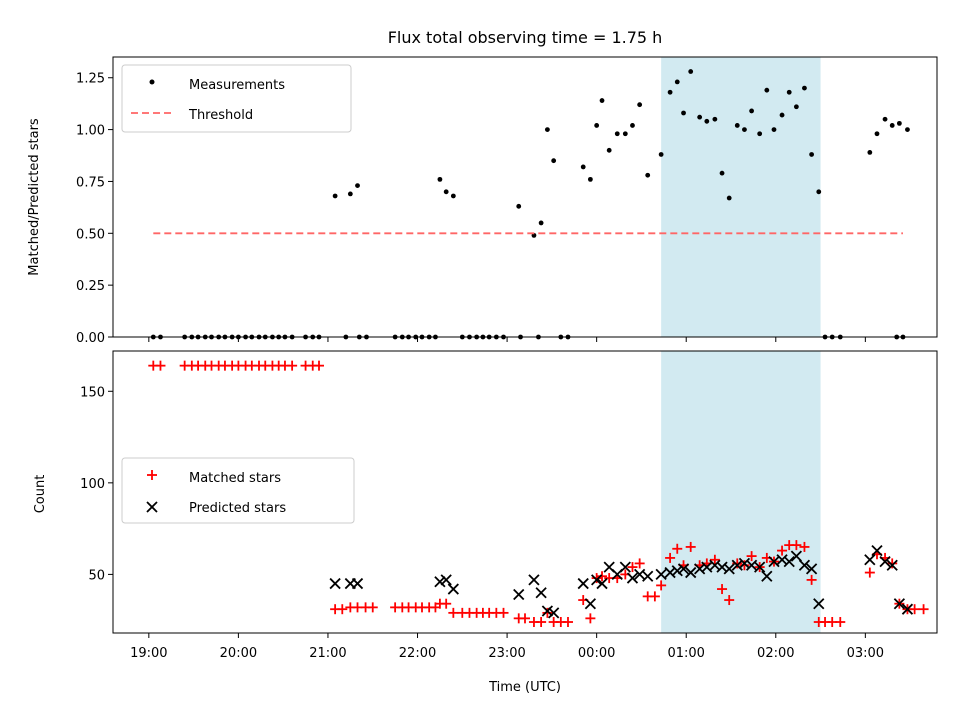 The width and height of the screenshot is (960, 720). What do you see at coordinates (775, 653) in the screenshot?
I see `x-tick-label: 02:00` at bounding box center [775, 653].